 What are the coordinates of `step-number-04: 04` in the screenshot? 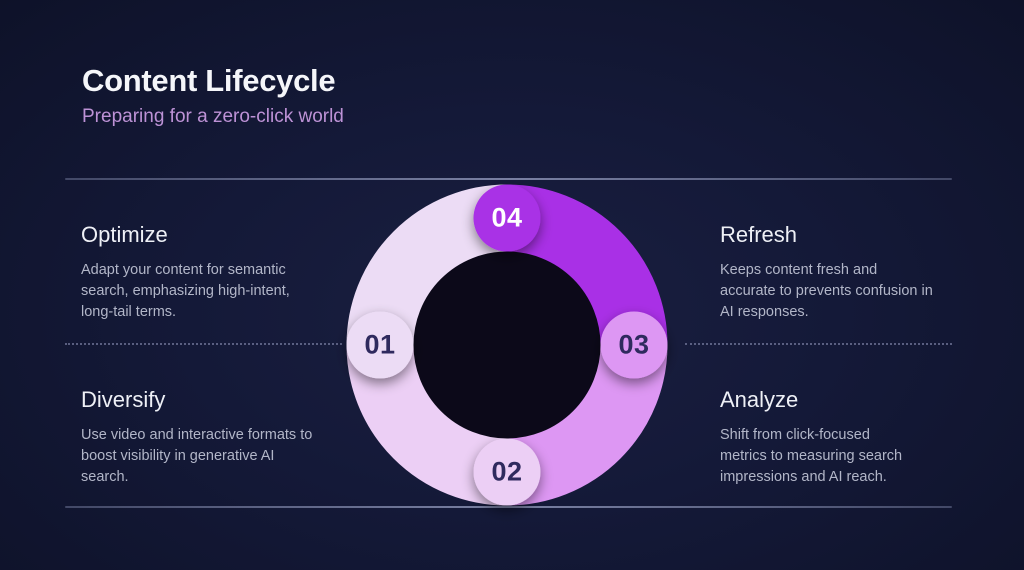 It's located at (507, 217).